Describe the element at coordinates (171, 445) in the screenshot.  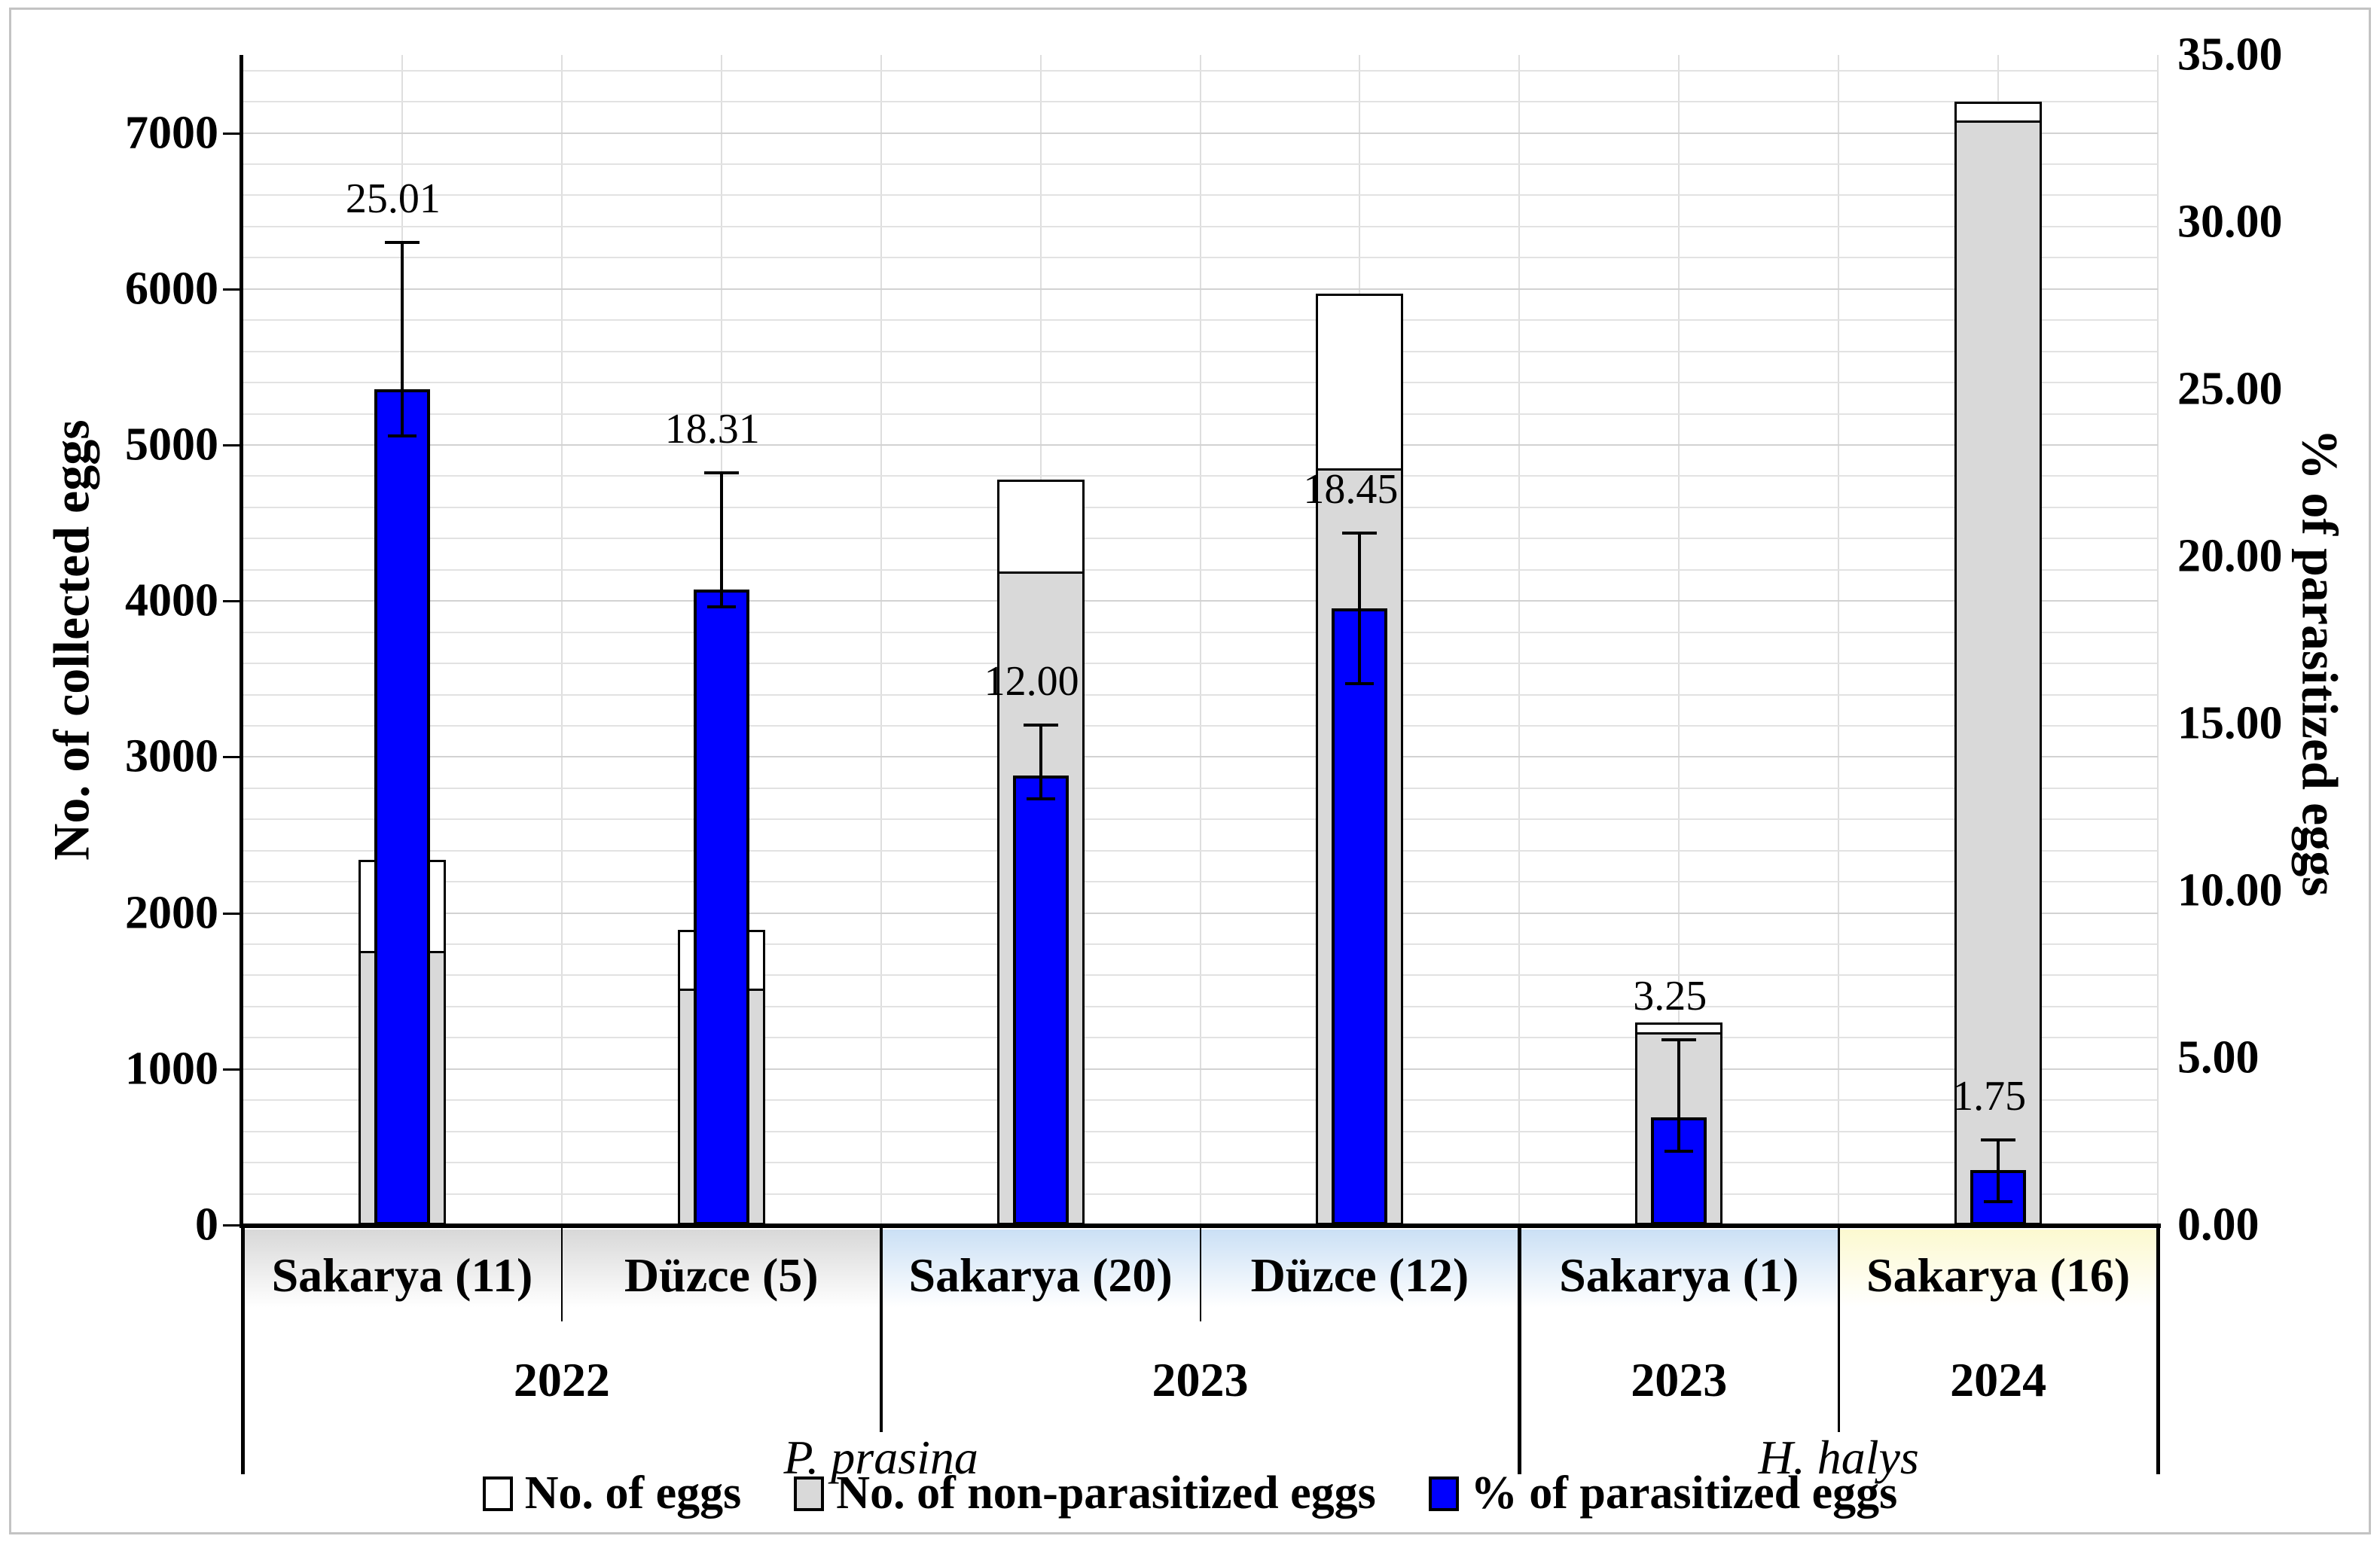
I see `left-axis-tick-label: 5000` at that location.